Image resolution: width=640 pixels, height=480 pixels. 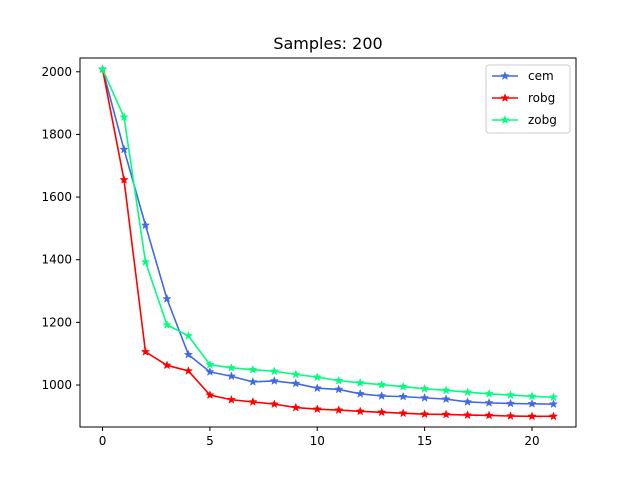 I want to click on x-tick-label: 5, so click(x=210, y=441).